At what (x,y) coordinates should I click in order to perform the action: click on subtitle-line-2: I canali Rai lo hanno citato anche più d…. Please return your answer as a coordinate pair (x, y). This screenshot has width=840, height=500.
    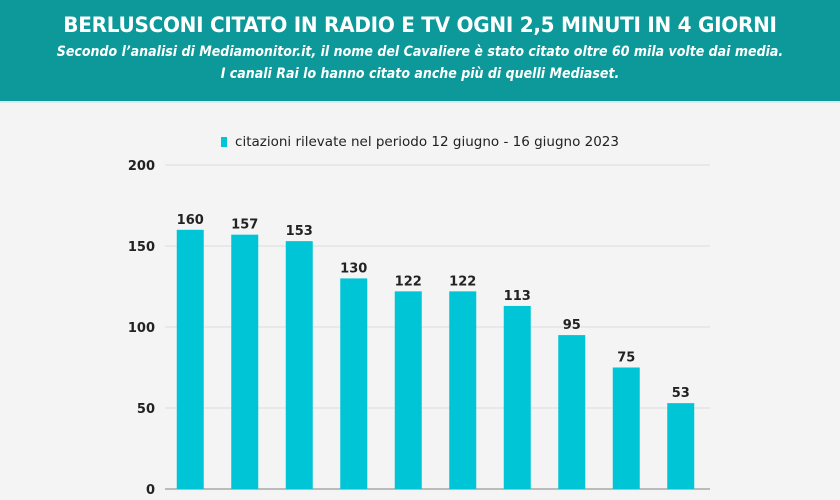
    Looking at the image, I should click on (420, 74).